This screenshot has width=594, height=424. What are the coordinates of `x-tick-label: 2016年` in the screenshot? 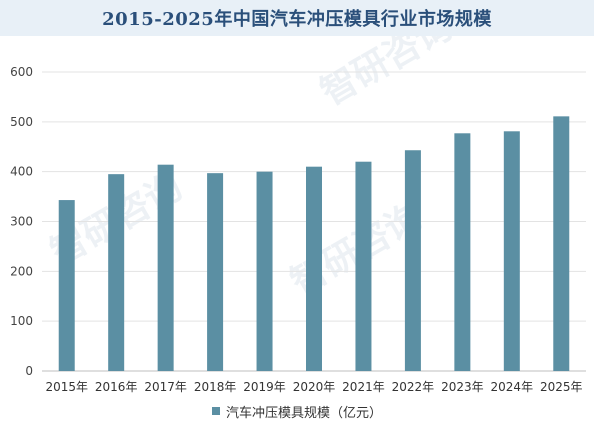 It's located at (116, 387).